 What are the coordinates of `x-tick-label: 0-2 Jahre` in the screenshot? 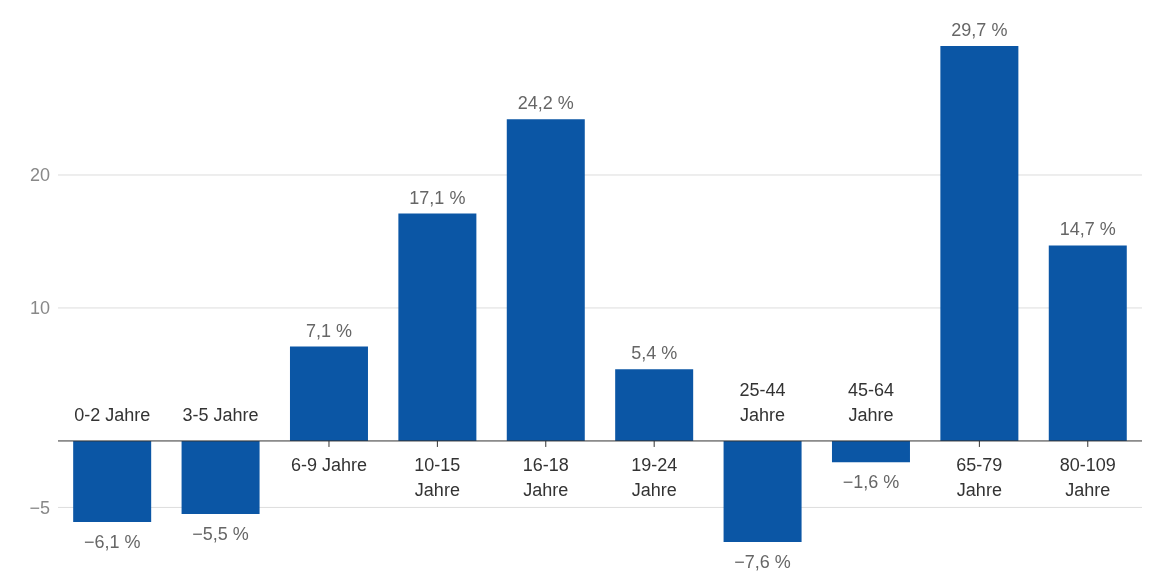 It's located at (112, 414).